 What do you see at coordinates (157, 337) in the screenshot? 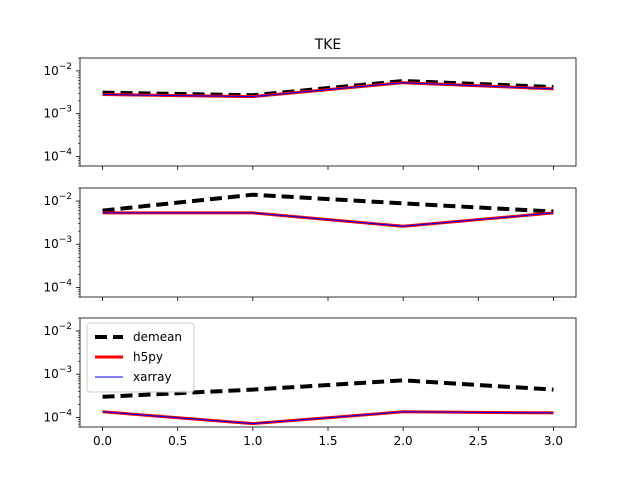
I see `legend-label-demean: demean` at bounding box center [157, 337].